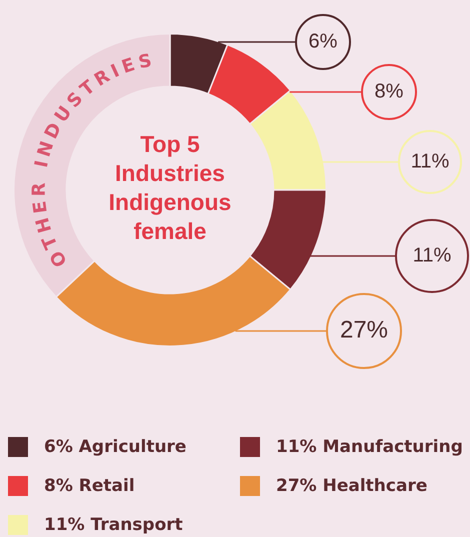 The width and height of the screenshot is (470, 537). Describe the element at coordinates (323, 41) in the screenshot. I see `data-label: 6%` at that location.